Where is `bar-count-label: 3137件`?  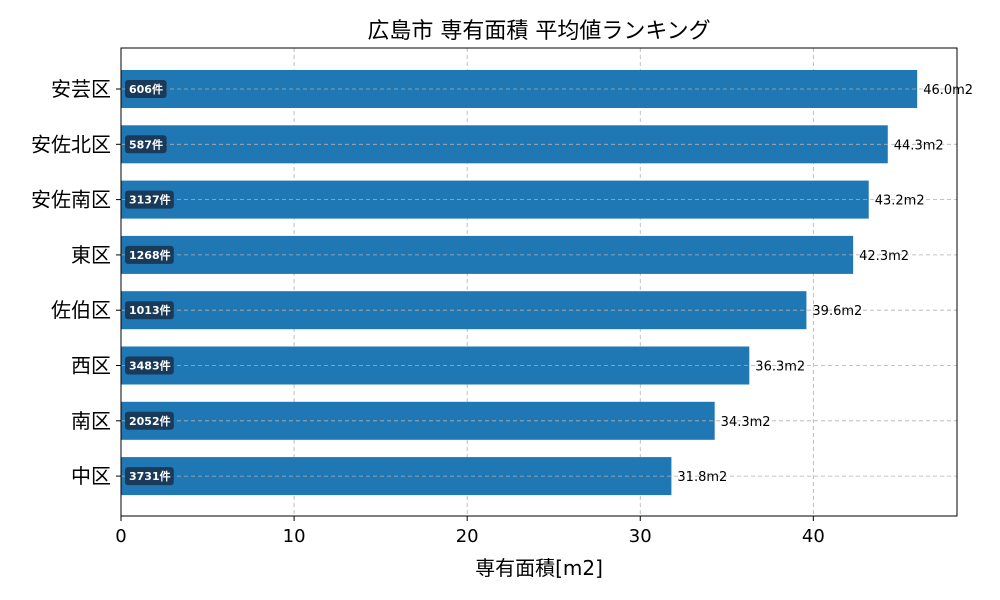 bar-count-label: 3137件 is located at coordinates (150, 200).